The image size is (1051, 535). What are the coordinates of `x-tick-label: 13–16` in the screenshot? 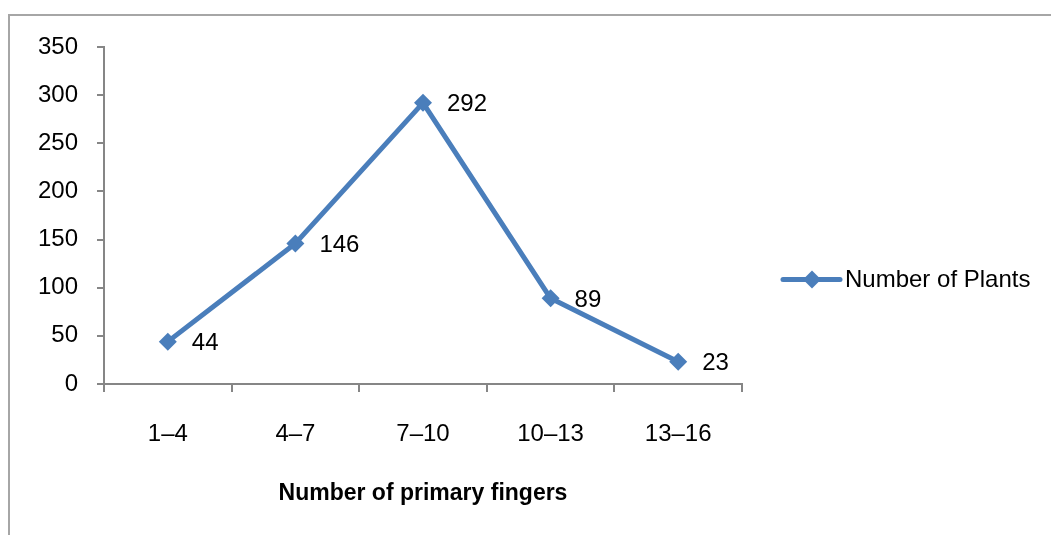 It's located at (678, 433).